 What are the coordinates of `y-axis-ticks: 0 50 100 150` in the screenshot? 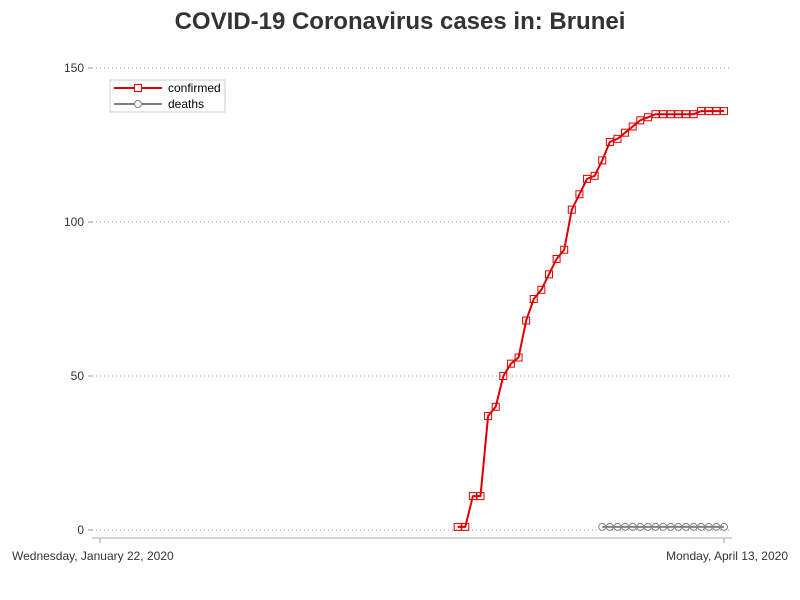 It's located at (78, 299).